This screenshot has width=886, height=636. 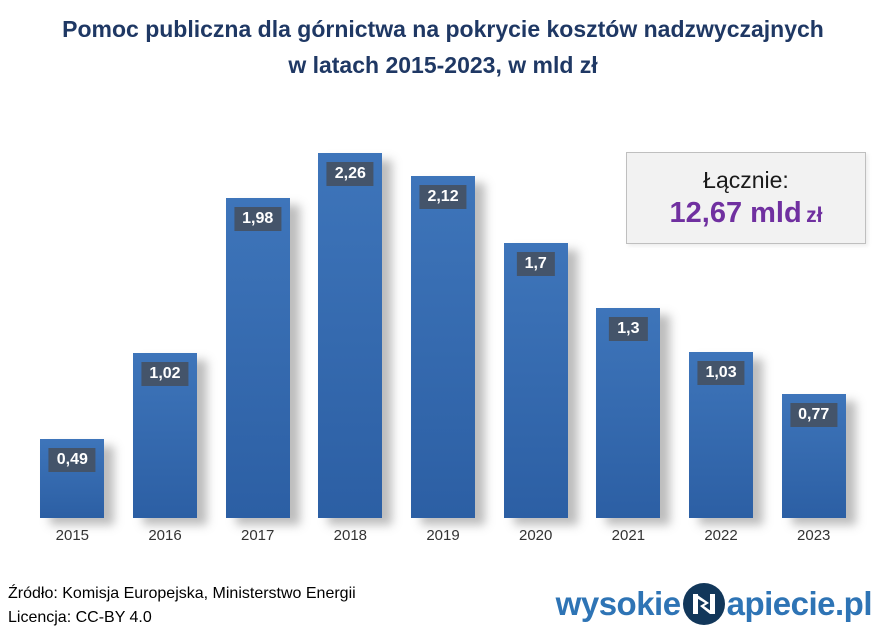 I want to click on bar: 0,77, so click(x=813, y=456).